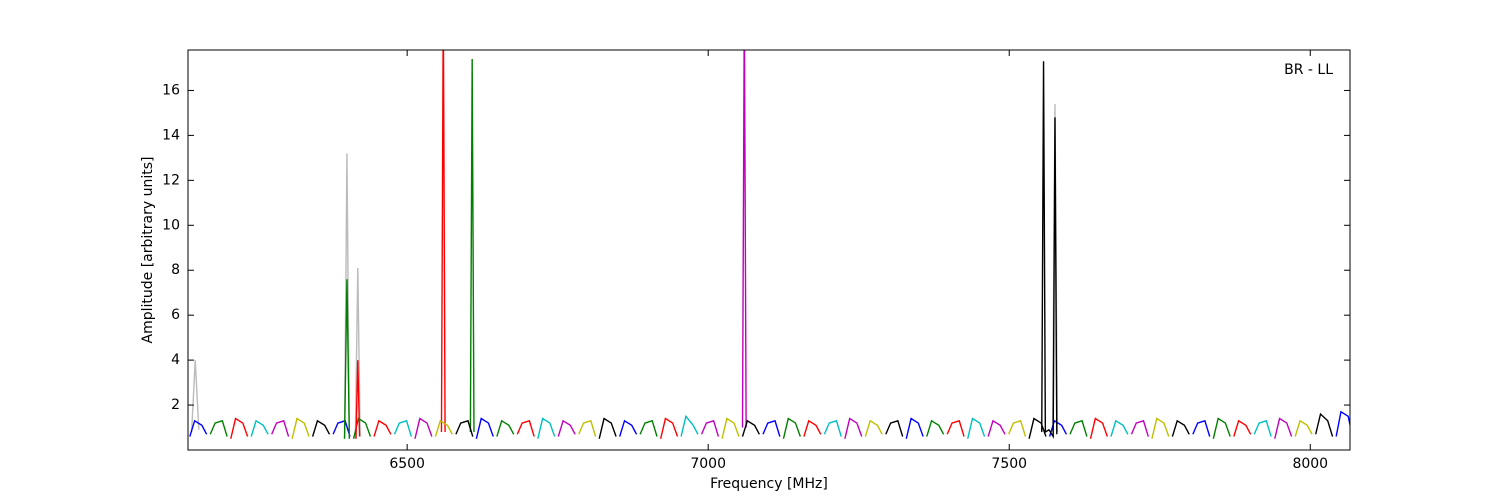 The width and height of the screenshot is (1500, 500). I want to click on x-tick-label: 7000, so click(708, 464).